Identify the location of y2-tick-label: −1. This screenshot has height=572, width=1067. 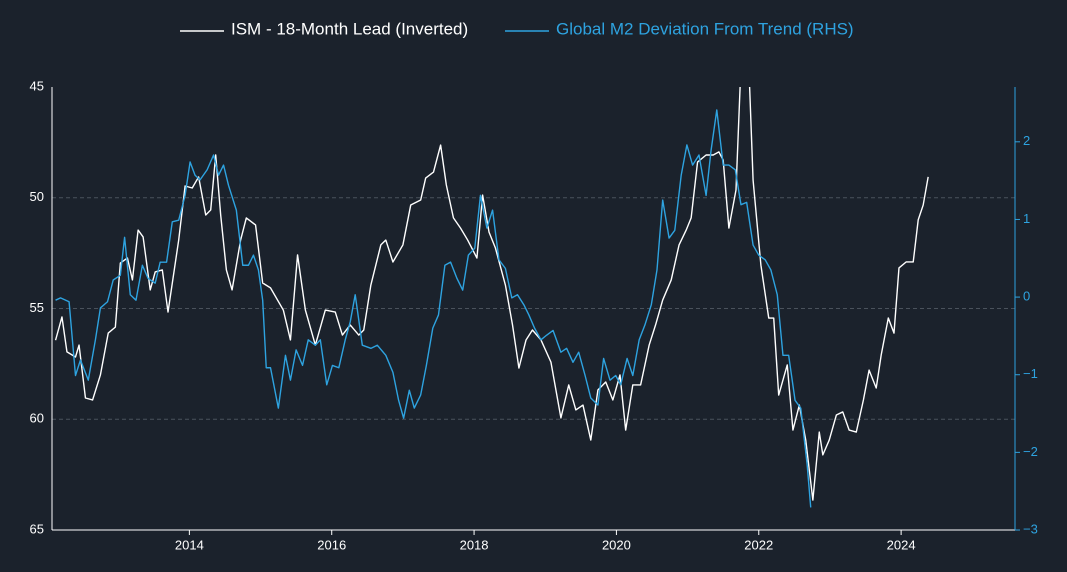
(1030, 373).